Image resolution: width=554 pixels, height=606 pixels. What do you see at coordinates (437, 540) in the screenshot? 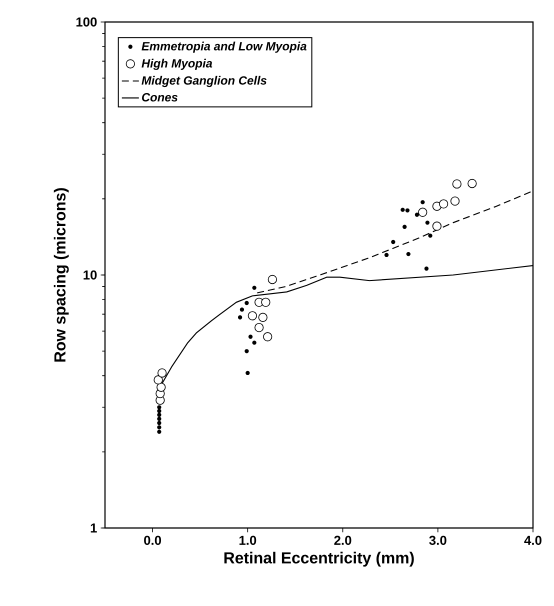
I see `x-tick-label: 3.0` at bounding box center [437, 540].